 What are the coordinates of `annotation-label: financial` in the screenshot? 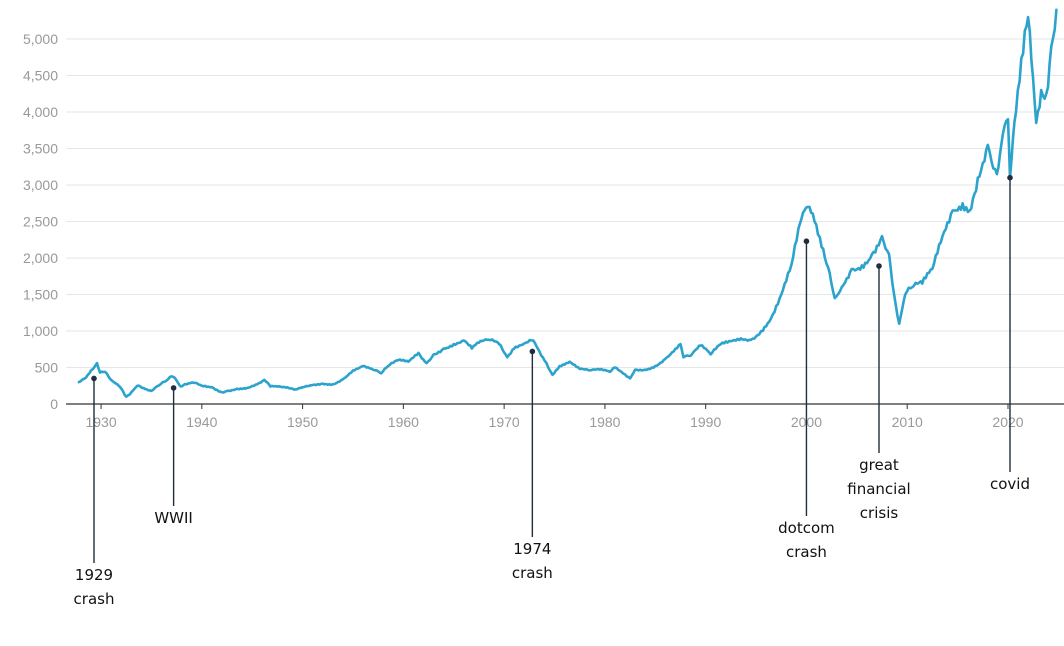 It's located at (878, 489).